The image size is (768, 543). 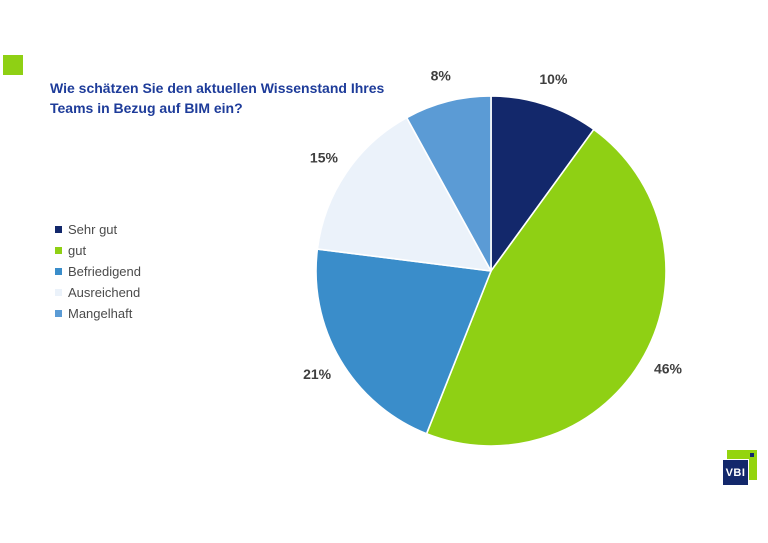 I want to click on legend-label: gut, so click(x=77, y=250).